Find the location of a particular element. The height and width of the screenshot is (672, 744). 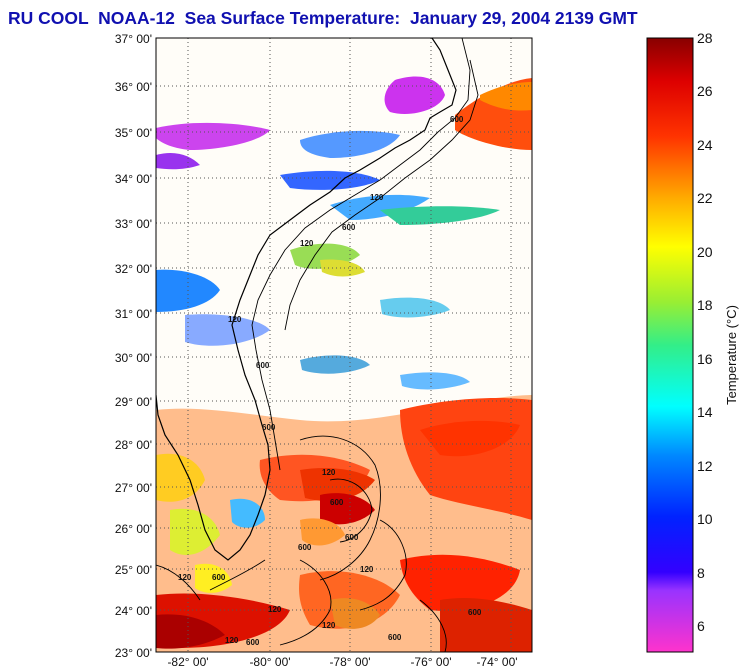

lat-tick-label: 31° 00' is located at coordinates (133, 314).